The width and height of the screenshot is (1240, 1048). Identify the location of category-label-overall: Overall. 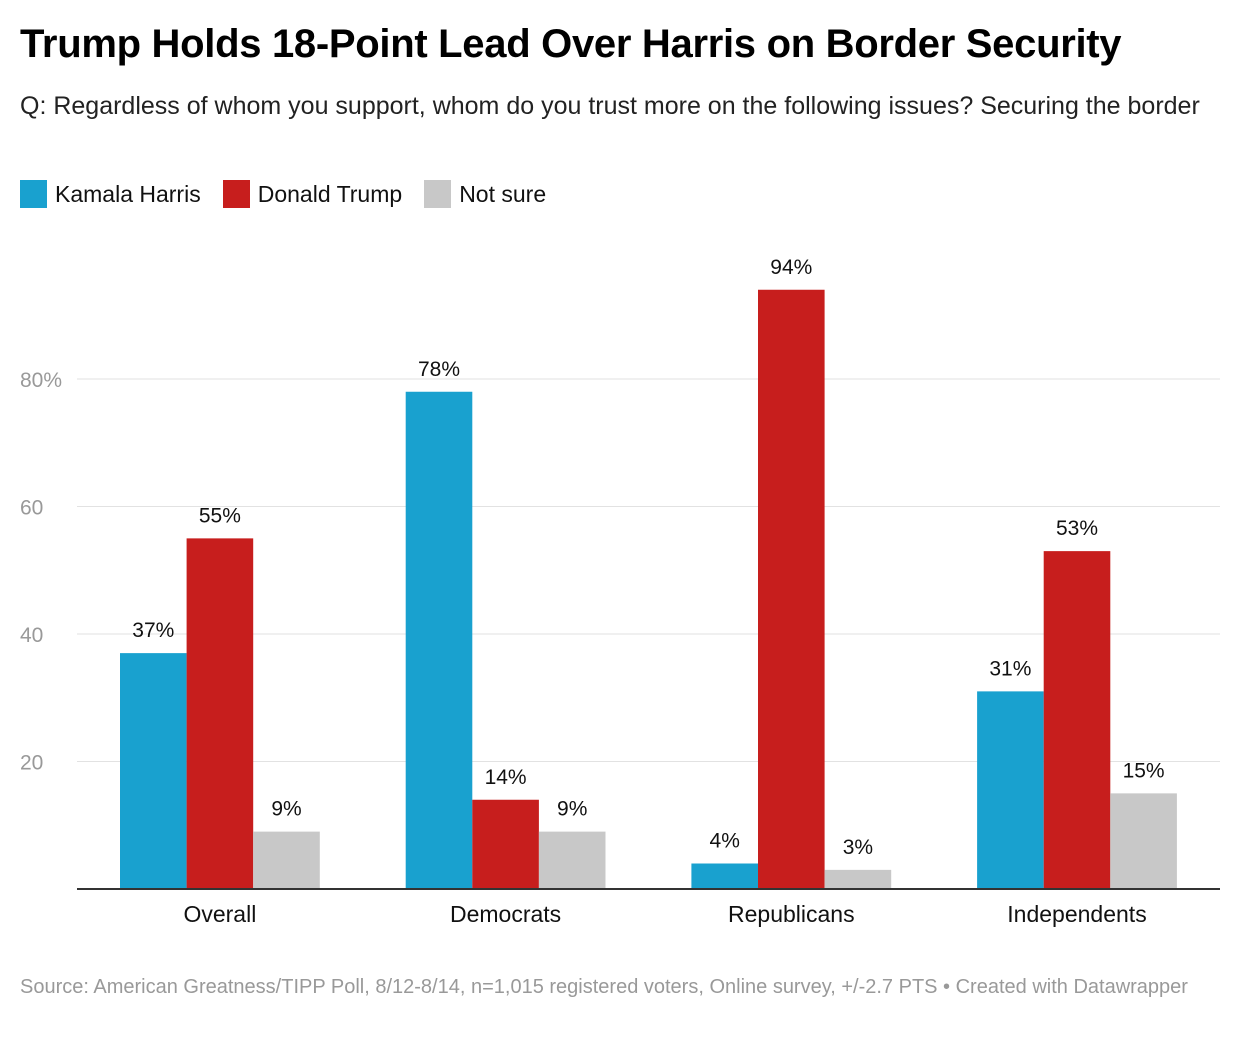
(219, 914).